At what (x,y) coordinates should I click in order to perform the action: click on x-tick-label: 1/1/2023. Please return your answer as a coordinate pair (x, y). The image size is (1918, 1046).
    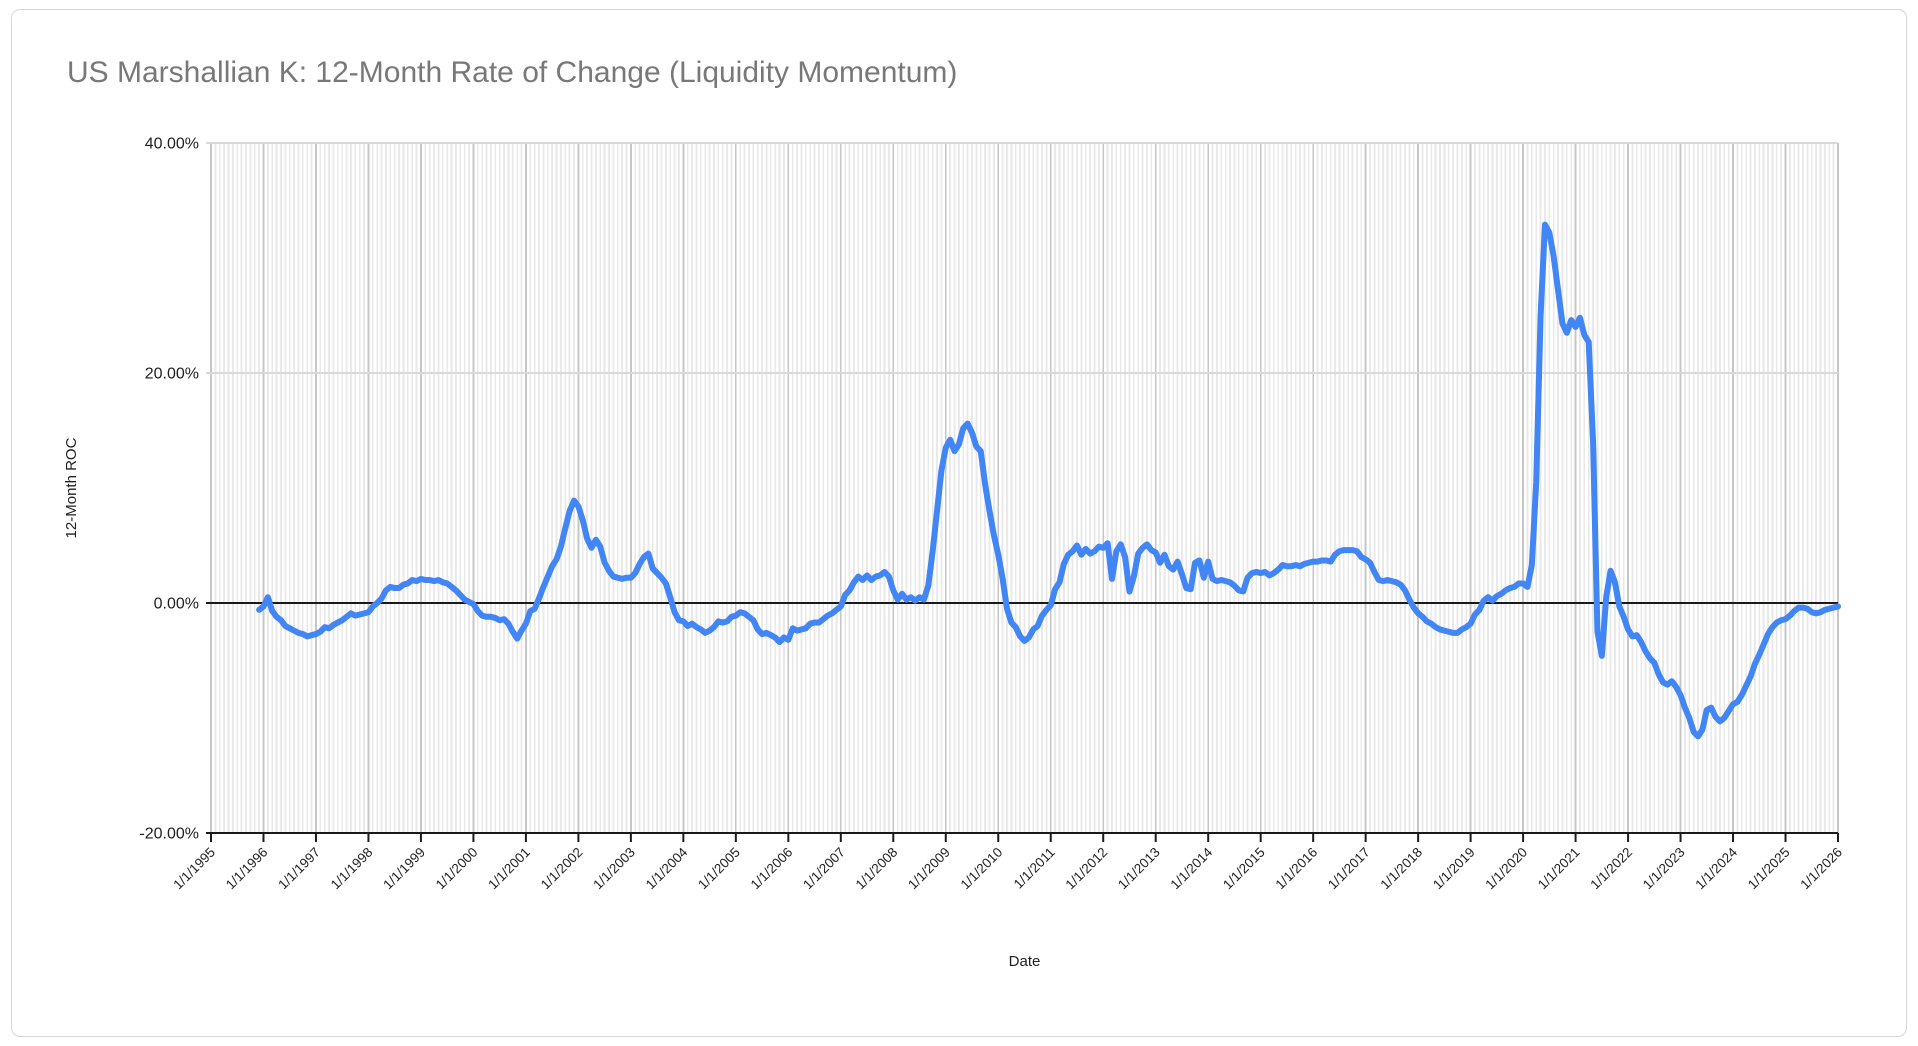
    Looking at the image, I should click on (1664, 869).